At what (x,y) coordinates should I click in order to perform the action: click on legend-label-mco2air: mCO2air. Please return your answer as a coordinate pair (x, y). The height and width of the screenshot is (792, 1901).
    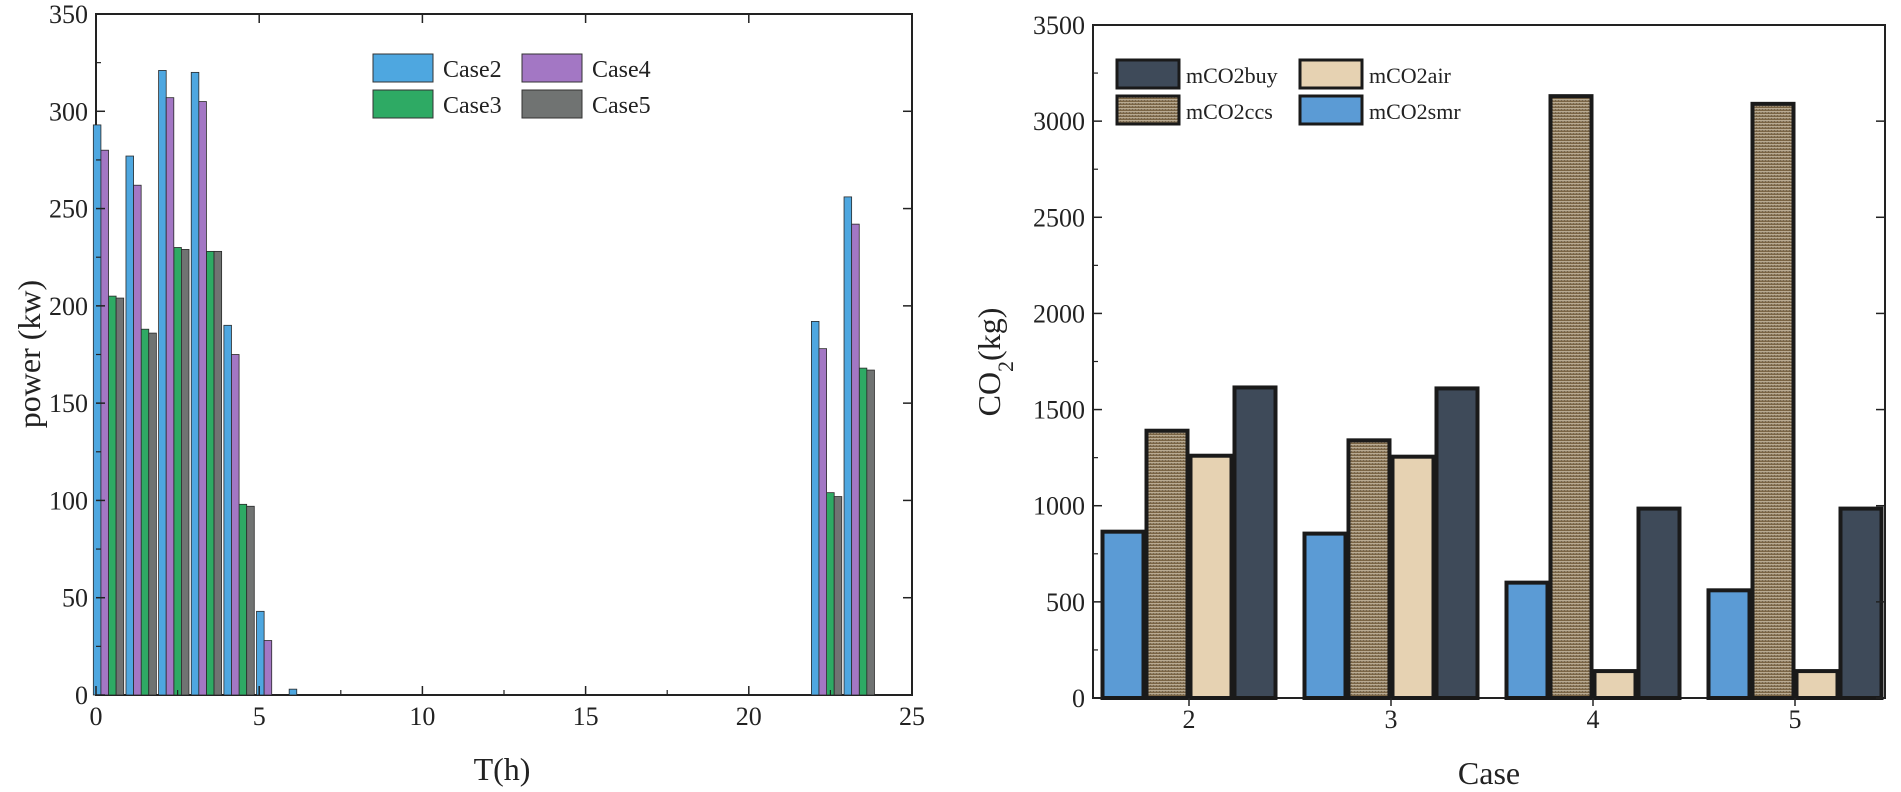
    Looking at the image, I should click on (1410, 75).